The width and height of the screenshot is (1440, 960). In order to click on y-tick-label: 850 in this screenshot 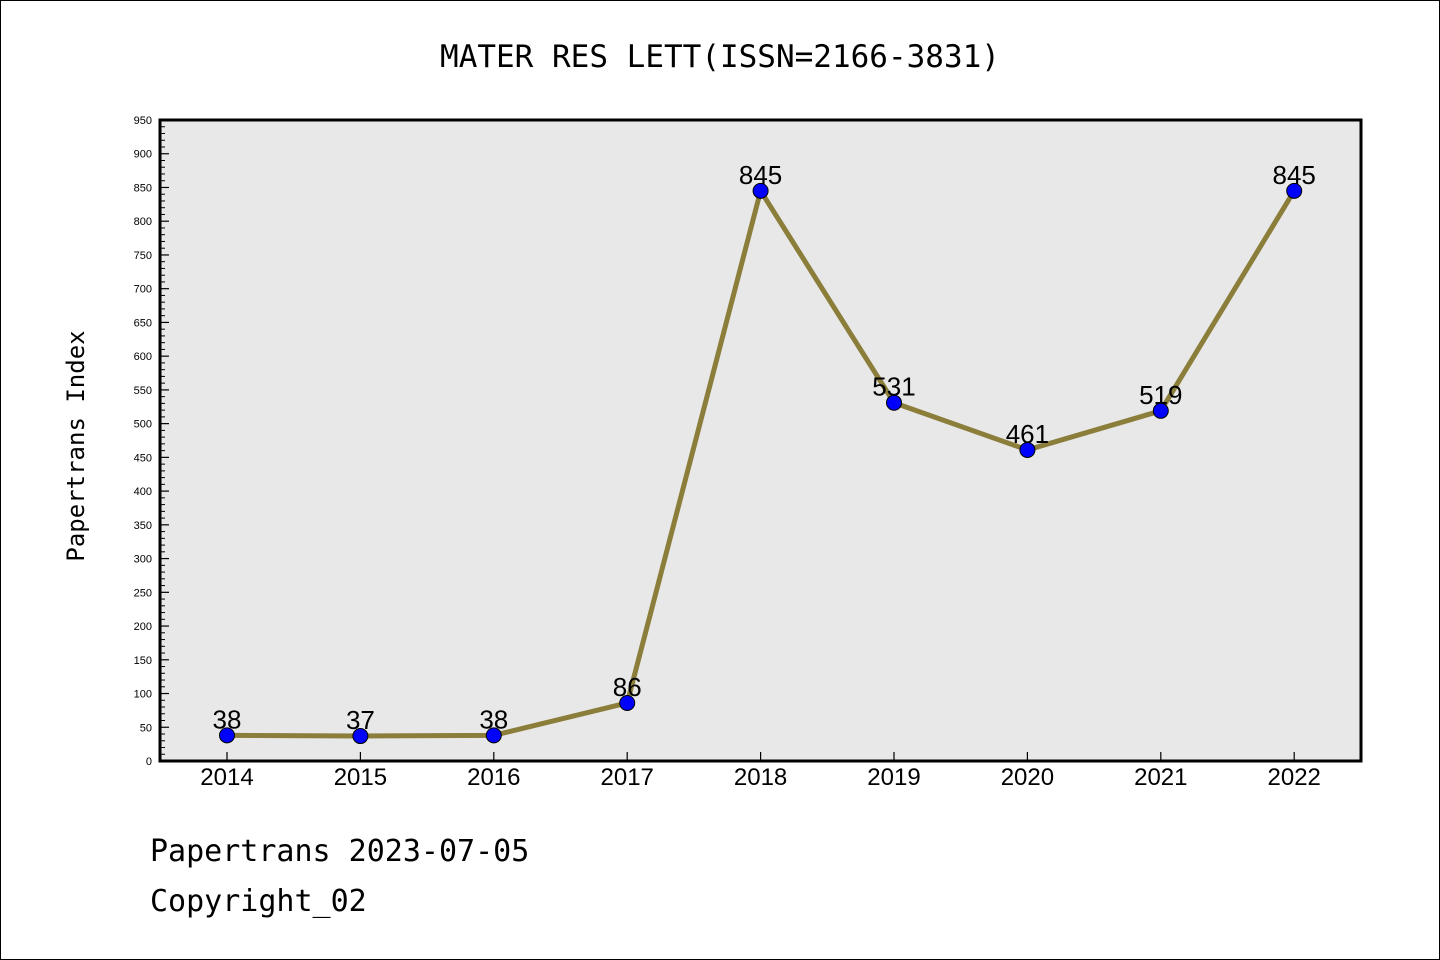, I will do `click(143, 188)`.